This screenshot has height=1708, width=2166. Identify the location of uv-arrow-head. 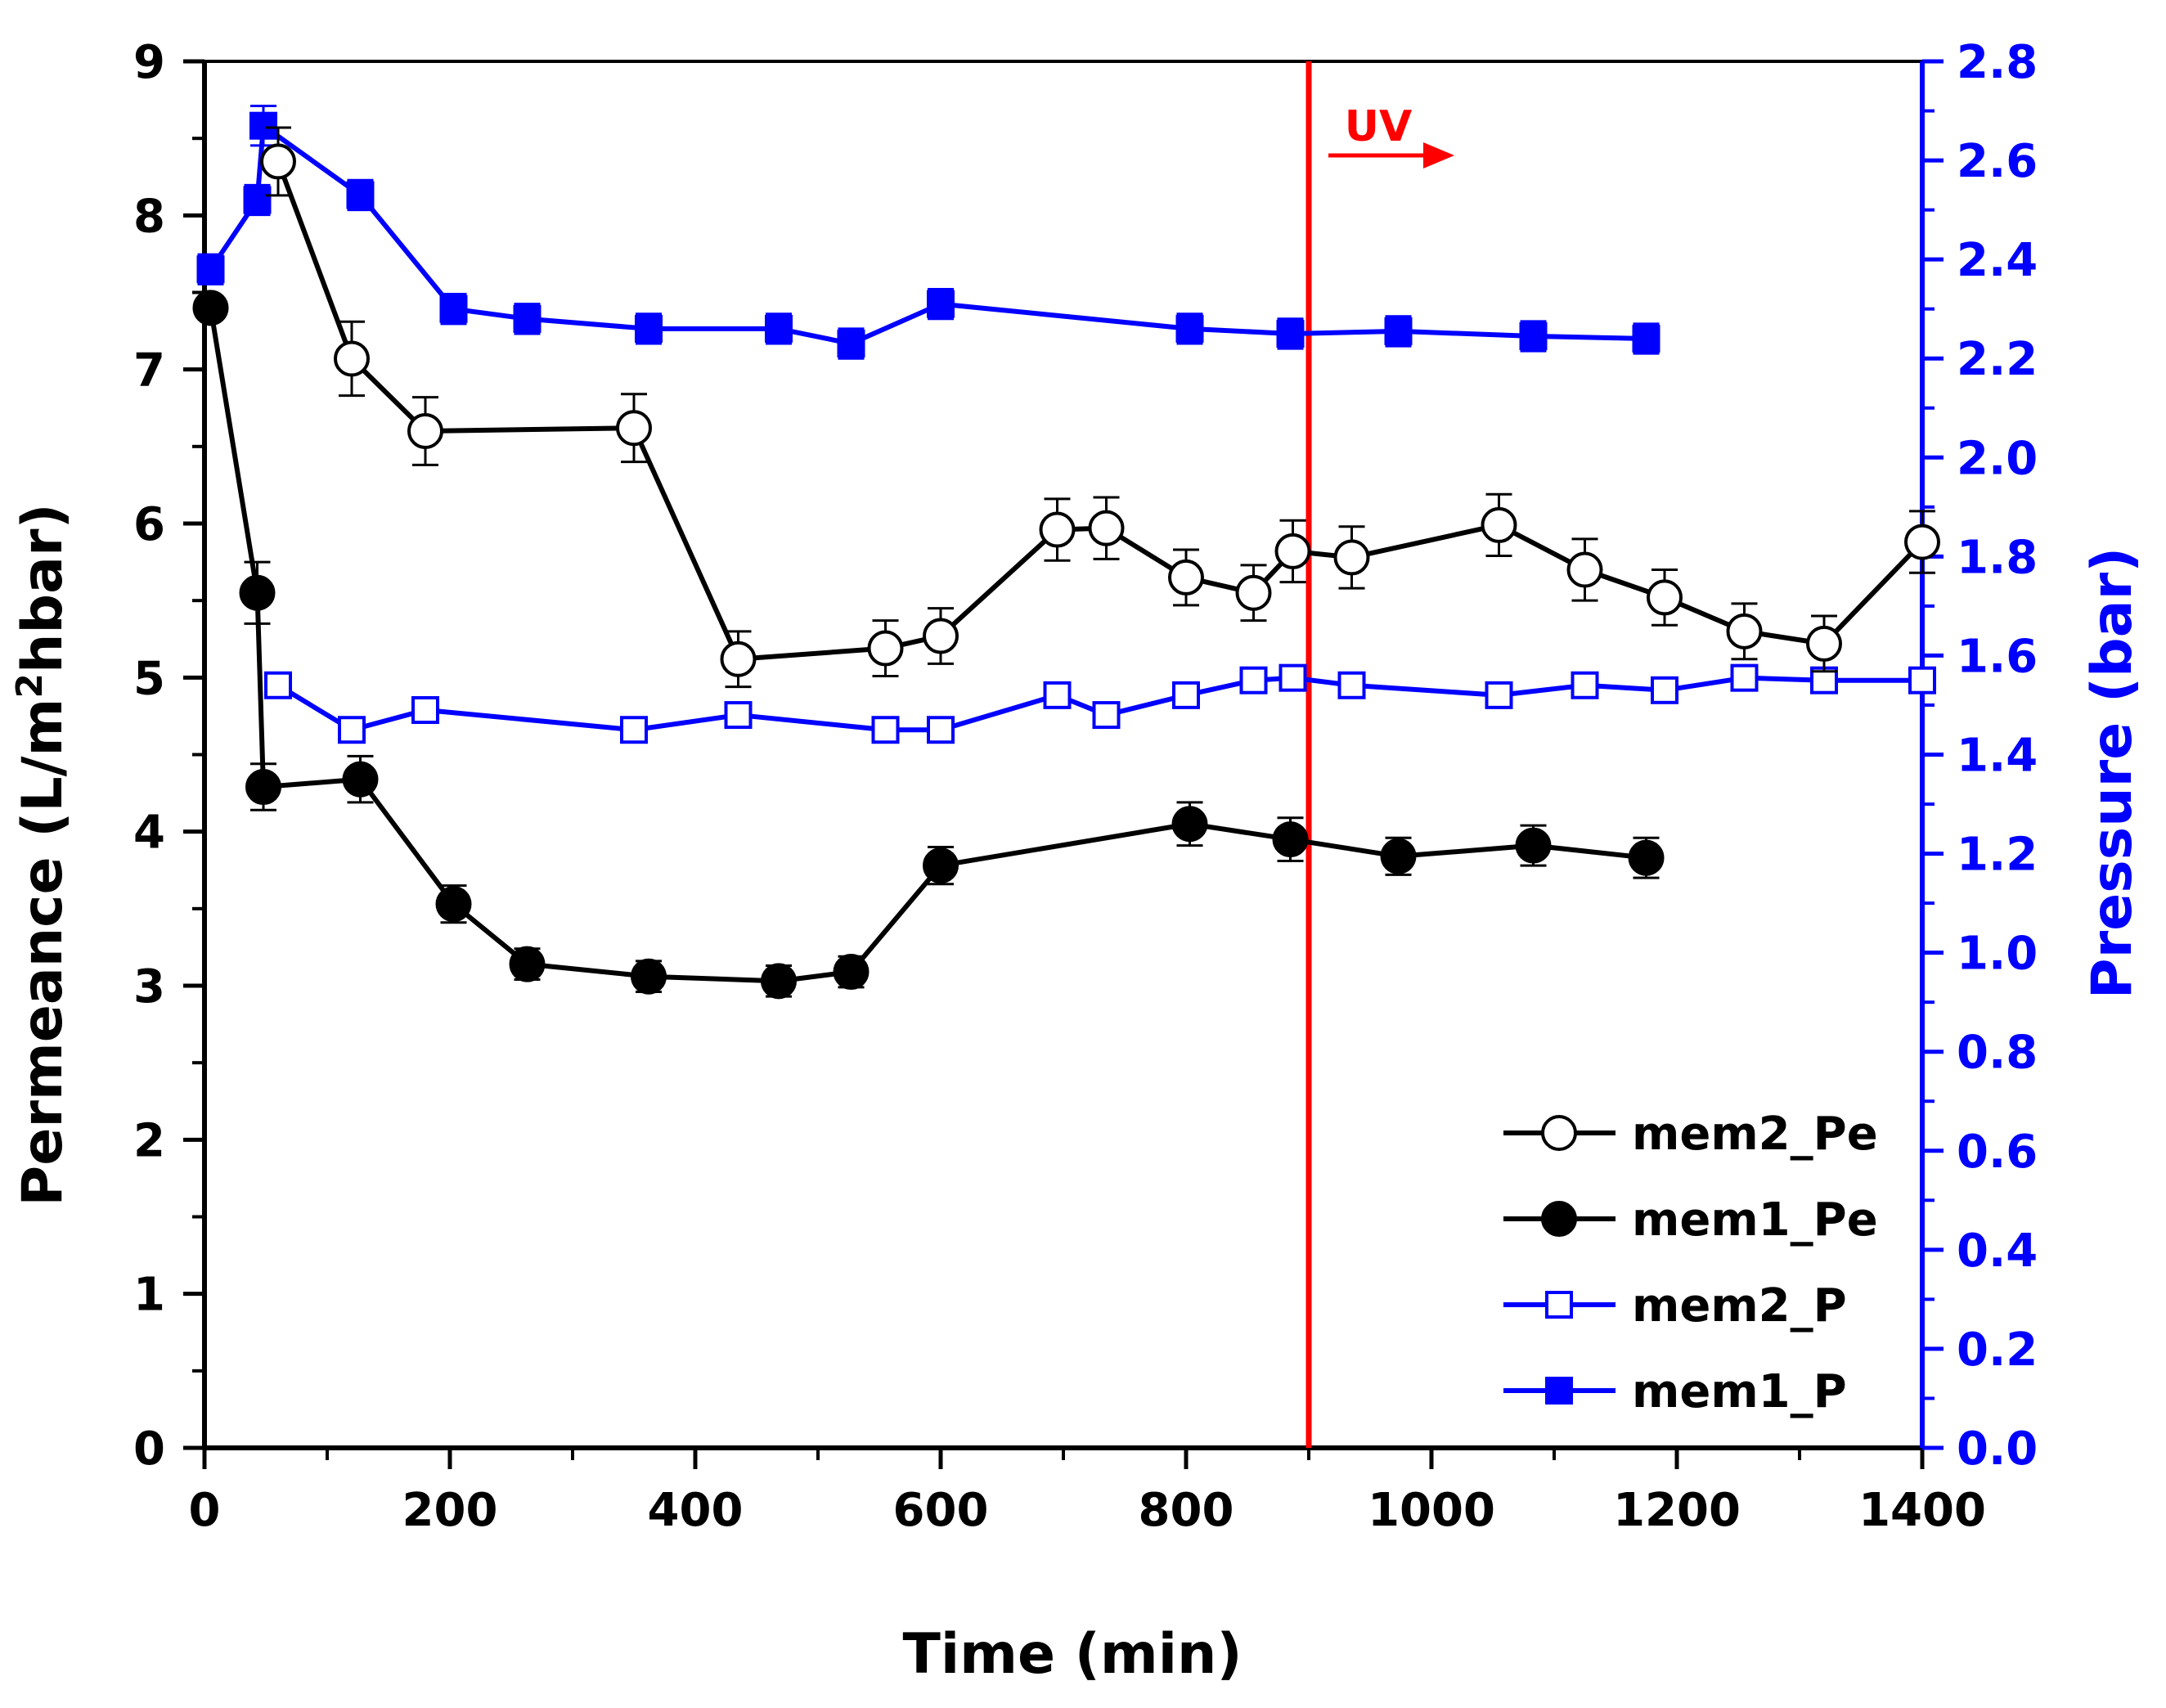
(1439, 155).